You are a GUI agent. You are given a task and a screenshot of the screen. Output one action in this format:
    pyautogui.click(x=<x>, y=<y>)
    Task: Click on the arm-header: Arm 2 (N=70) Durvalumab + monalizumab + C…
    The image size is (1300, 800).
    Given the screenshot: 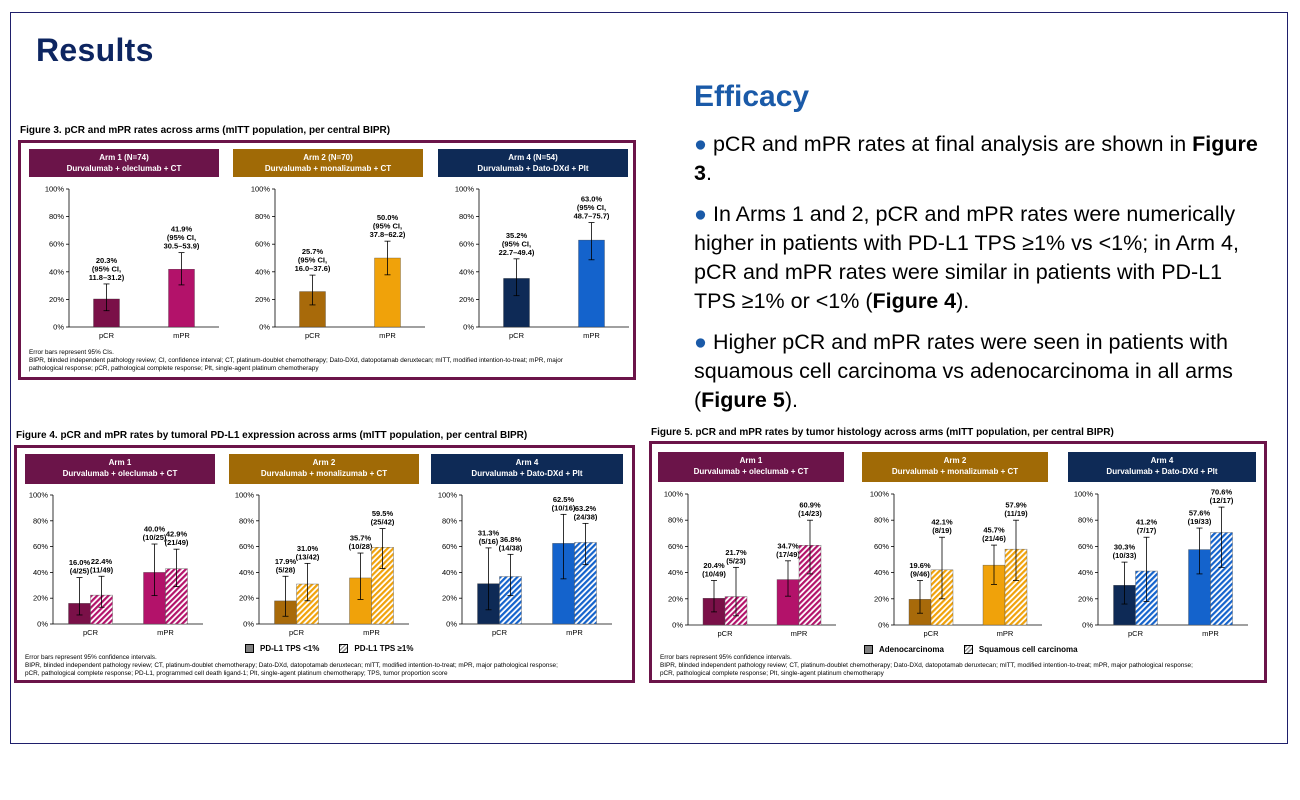 What is the action you would take?
    pyautogui.click(x=328, y=163)
    